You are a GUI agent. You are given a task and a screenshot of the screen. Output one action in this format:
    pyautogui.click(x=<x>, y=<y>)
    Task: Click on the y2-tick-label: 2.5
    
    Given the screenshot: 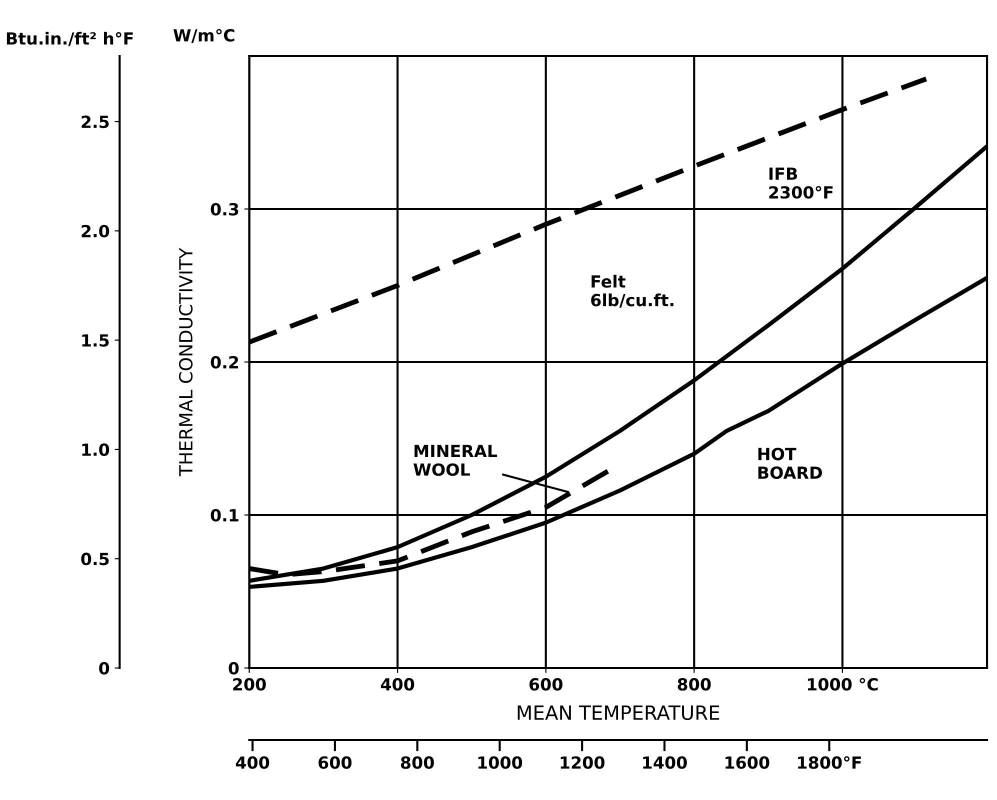 What is the action you would take?
    pyautogui.click(x=95, y=122)
    